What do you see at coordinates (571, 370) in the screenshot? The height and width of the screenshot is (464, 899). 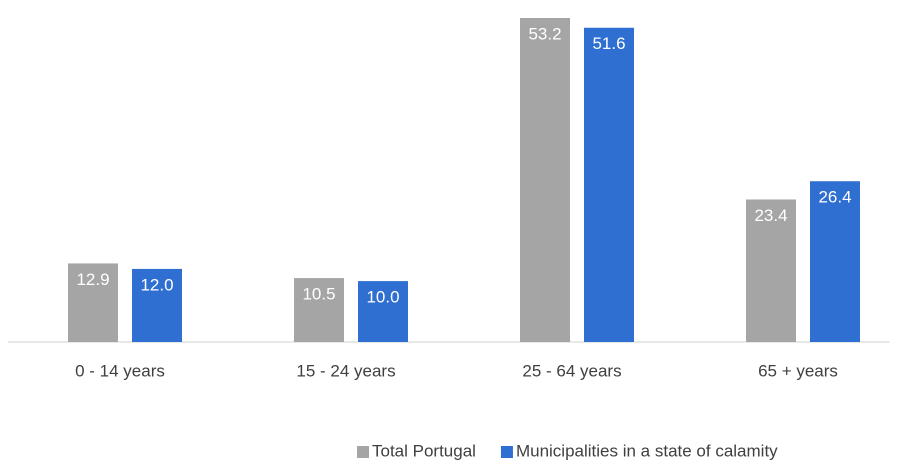 I see `x-tick-label: 25 - 64 years` at bounding box center [571, 370].